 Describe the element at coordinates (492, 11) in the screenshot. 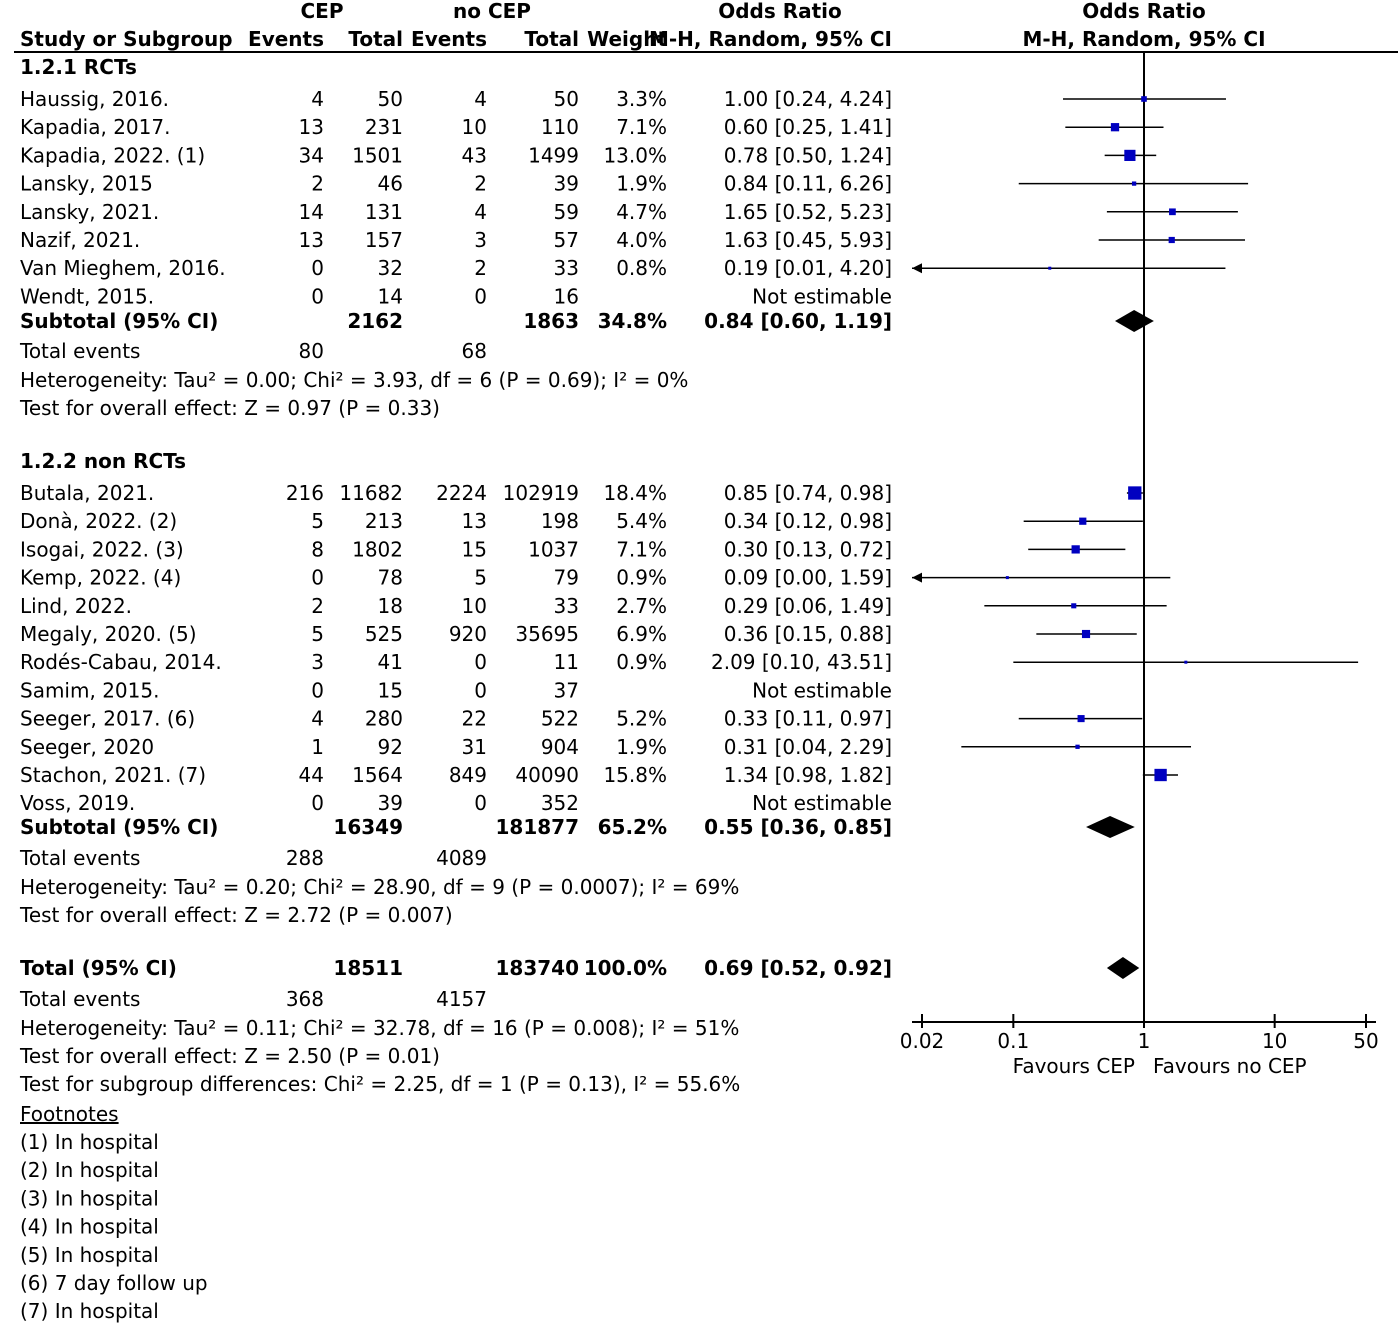

I see `header-no-cep: no CEP` at that location.